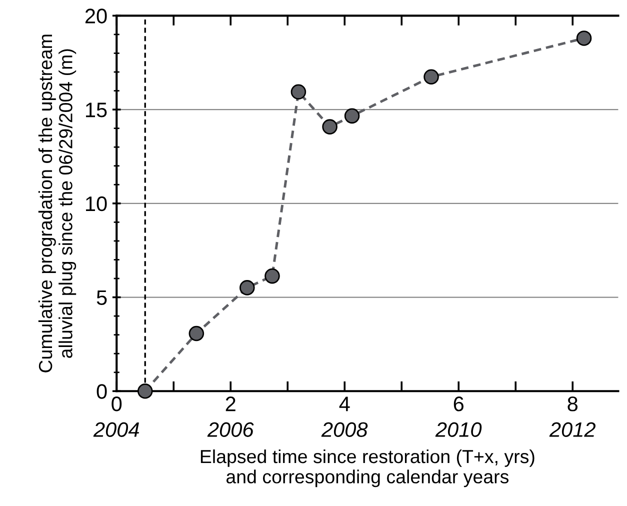  Describe the element at coordinates (116, 429) in the screenshot. I see `x2-tick-label: 2004` at that location.